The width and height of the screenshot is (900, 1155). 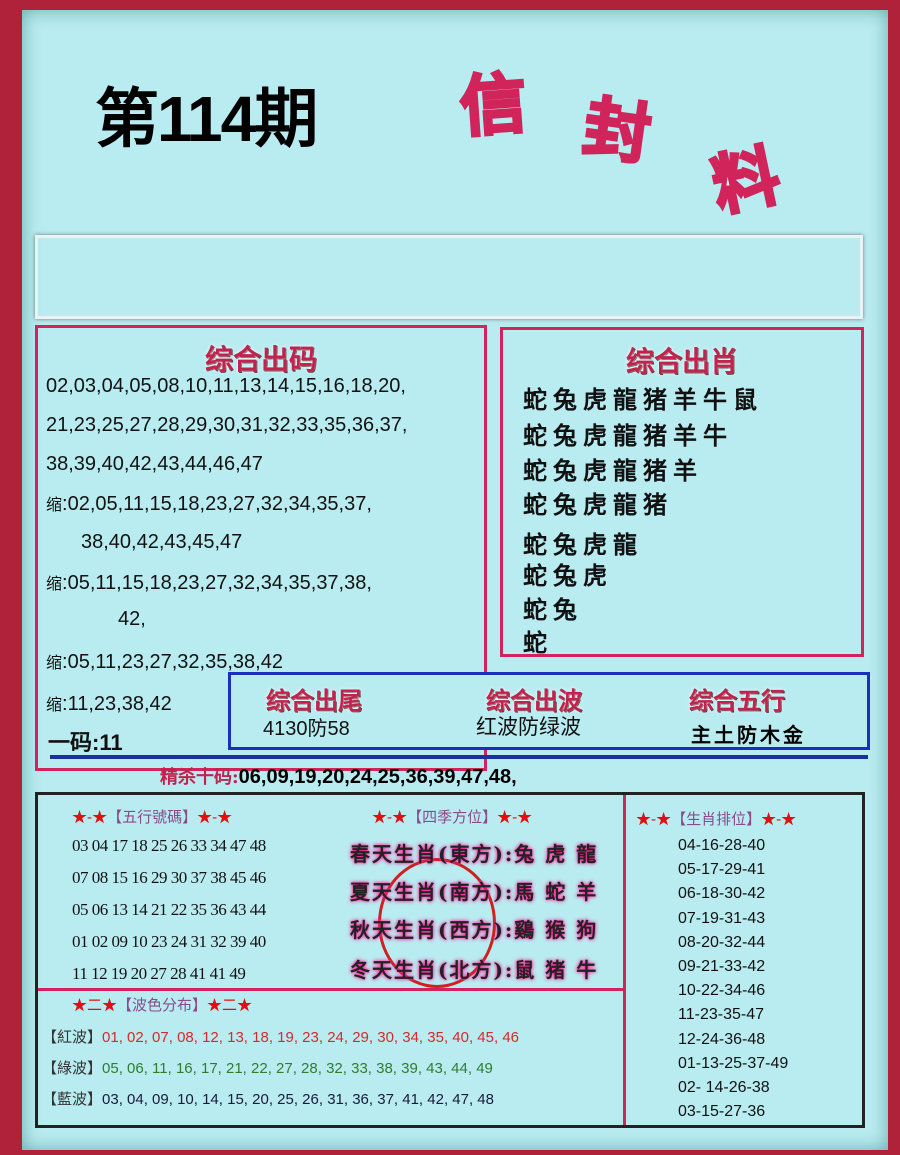 I want to click on wuxing-row: 07 08 15 16 29 30 37 38 45 46, so click(x=169, y=877).